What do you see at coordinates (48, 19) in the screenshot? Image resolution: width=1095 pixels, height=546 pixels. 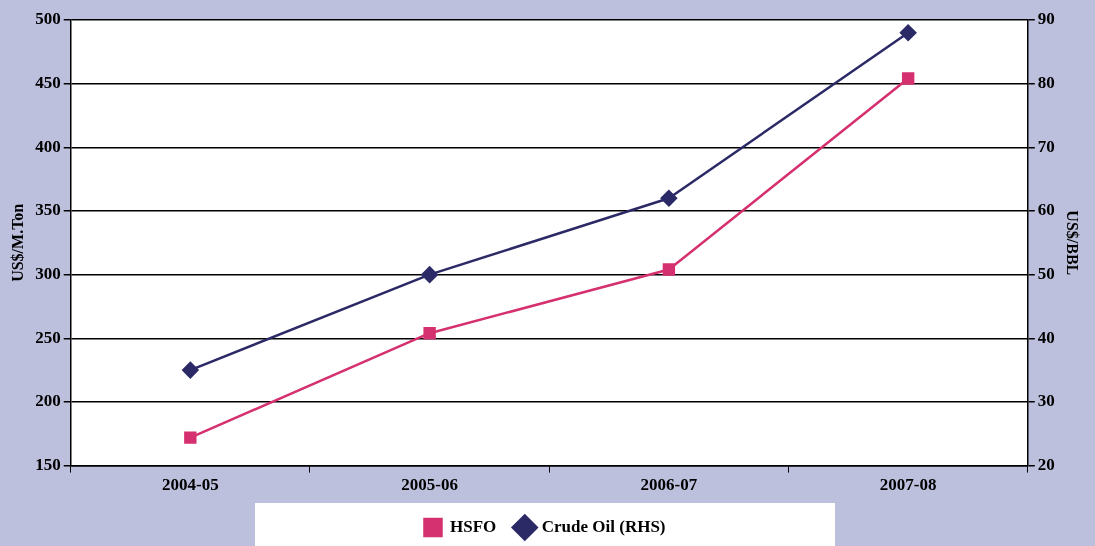 I see `y-tick-label: 500` at bounding box center [48, 19].